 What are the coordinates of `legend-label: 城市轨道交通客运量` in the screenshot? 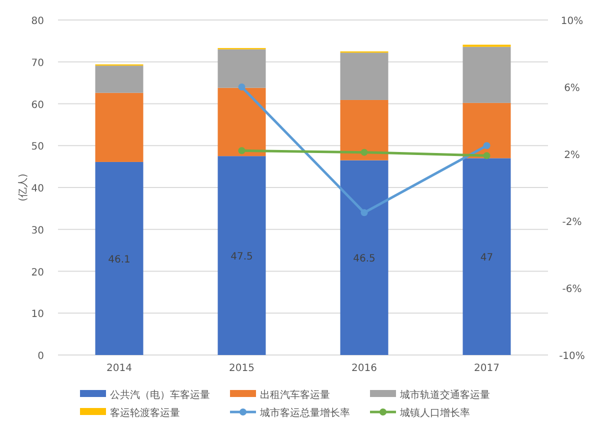 It's located at (444, 395).